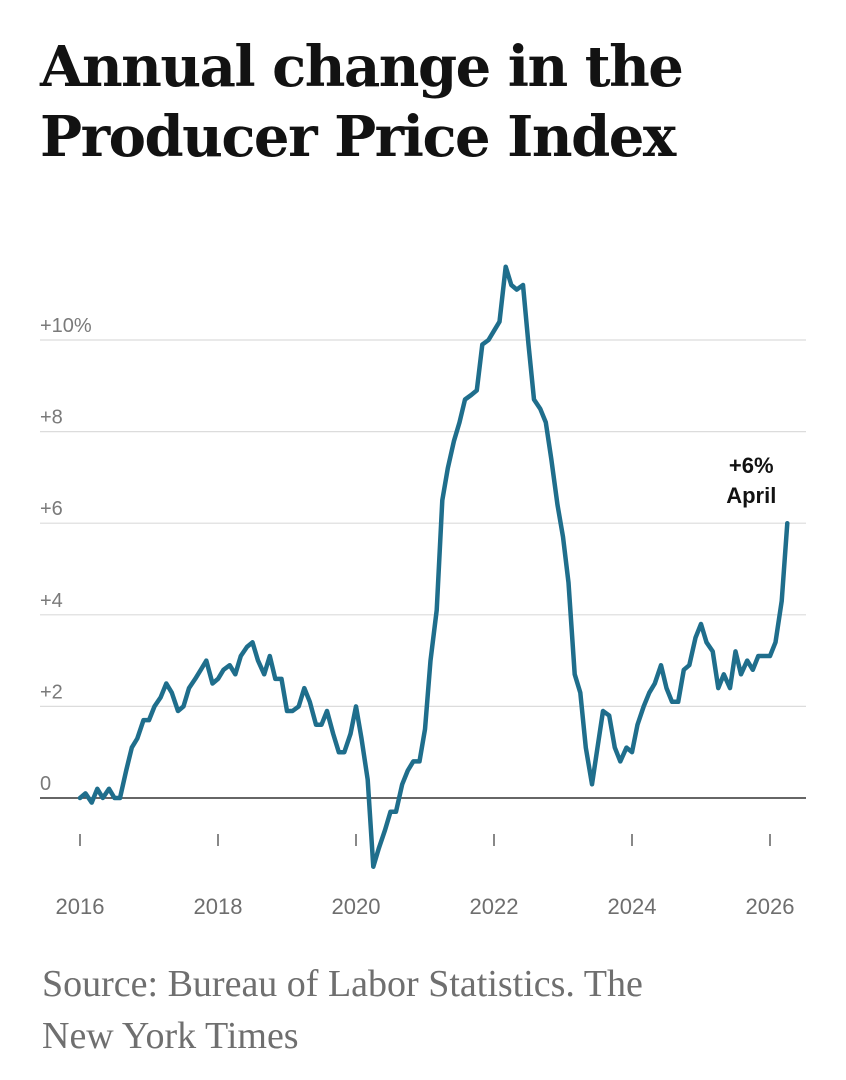 This screenshot has height=1080, width=846. Describe the element at coordinates (751, 465) in the screenshot. I see `annotation-value-label: +6%` at that location.